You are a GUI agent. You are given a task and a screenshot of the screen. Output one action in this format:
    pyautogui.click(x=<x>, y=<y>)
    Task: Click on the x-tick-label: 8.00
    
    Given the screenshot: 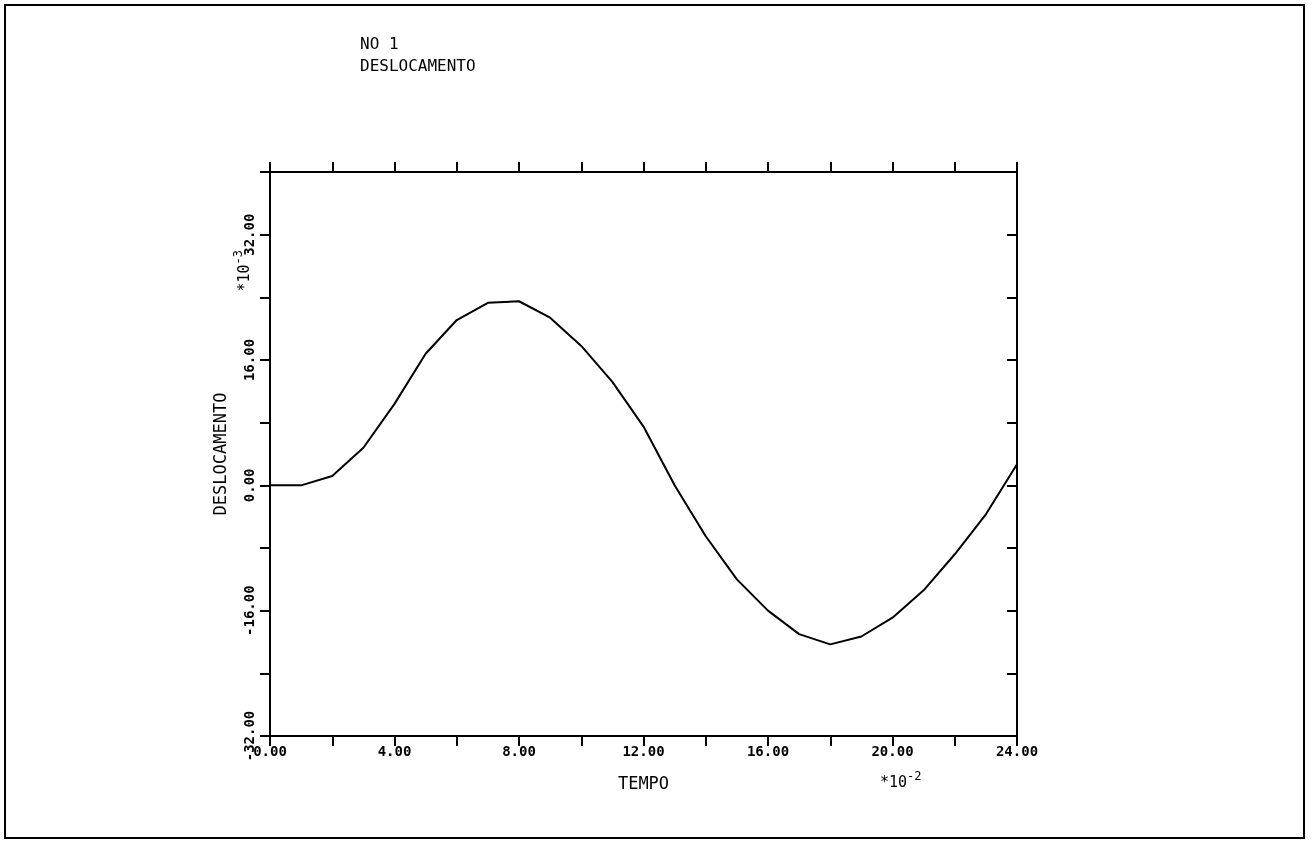 What is the action you would take?
    pyautogui.click(x=519, y=751)
    